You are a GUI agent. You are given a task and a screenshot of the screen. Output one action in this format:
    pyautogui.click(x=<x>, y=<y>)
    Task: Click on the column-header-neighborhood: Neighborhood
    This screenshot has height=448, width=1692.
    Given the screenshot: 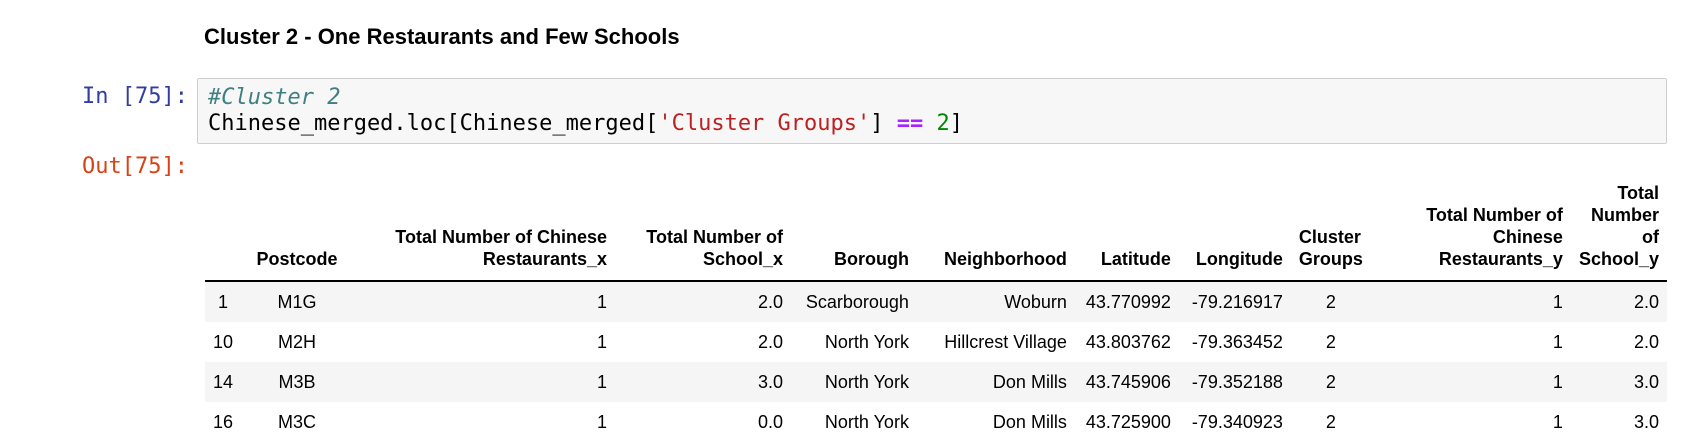 What is the action you would take?
    pyautogui.click(x=995, y=228)
    